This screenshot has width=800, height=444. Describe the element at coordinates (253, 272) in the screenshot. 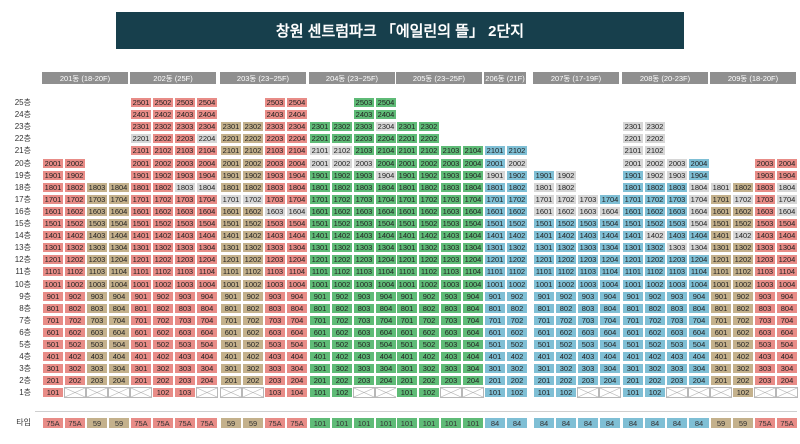

I see `unit-cell: 1102` at that location.